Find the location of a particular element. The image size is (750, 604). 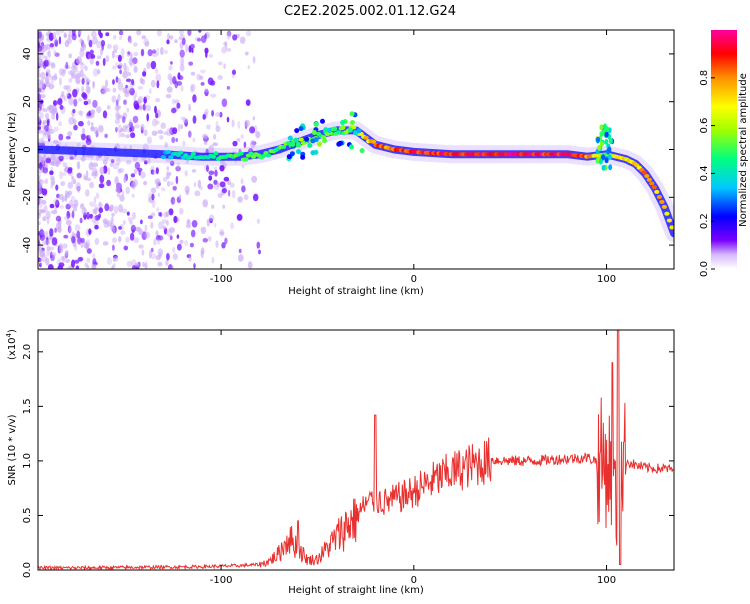

y-tick-label: 20 is located at coordinates (27, 101).